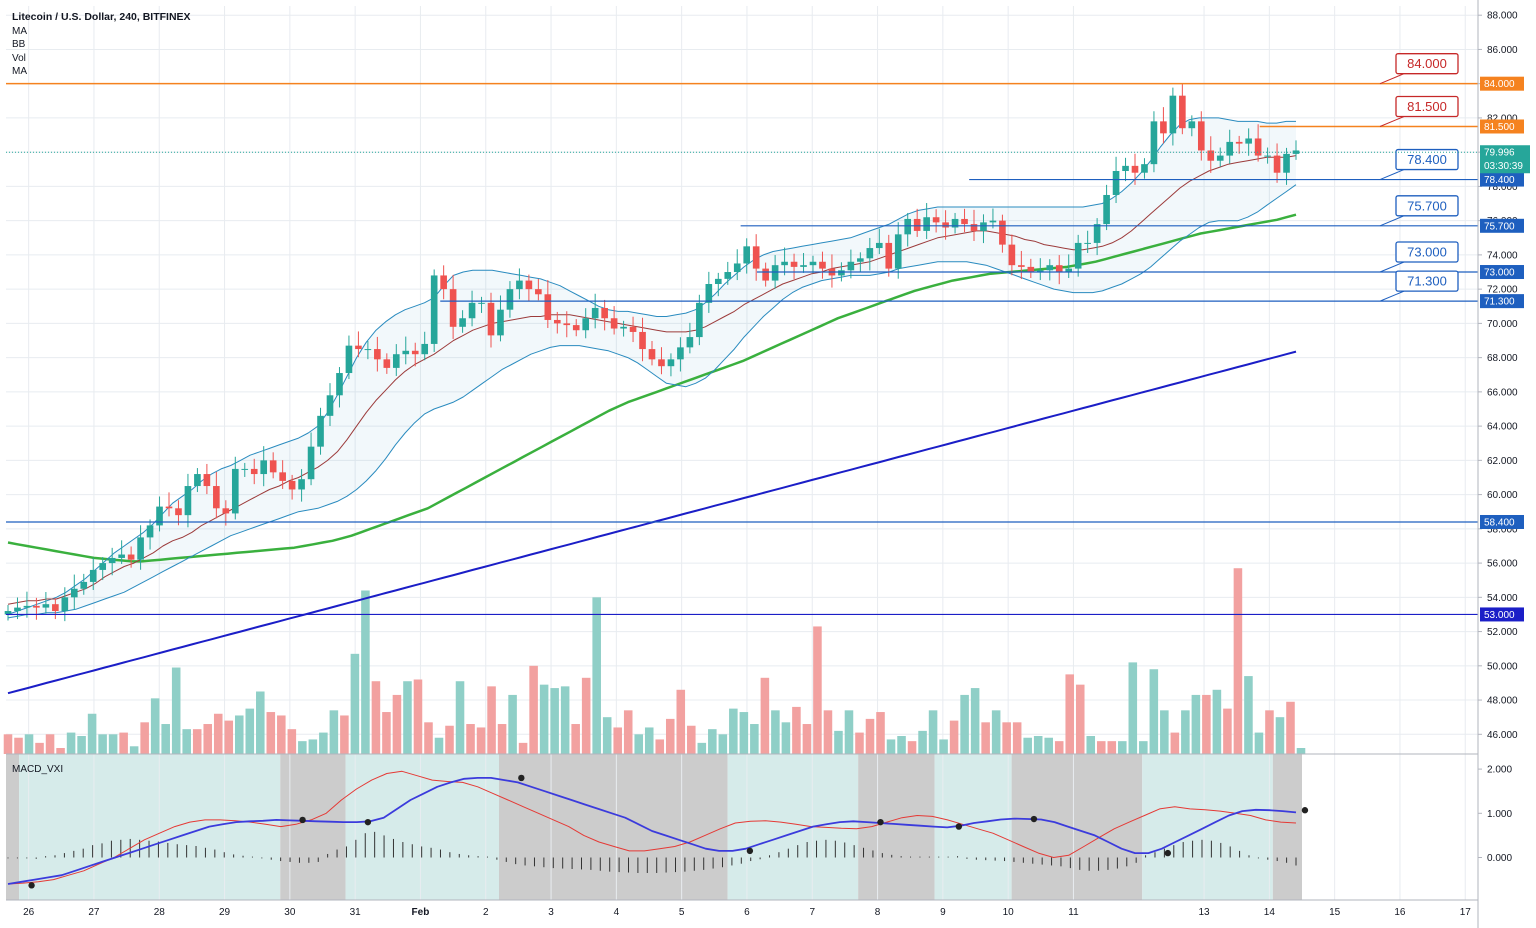 The height and width of the screenshot is (928, 1536). What do you see at coordinates (1499, 770) in the screenshot?
I see `macd-tick-label: 2.000` at bounding box center [1499, 770].